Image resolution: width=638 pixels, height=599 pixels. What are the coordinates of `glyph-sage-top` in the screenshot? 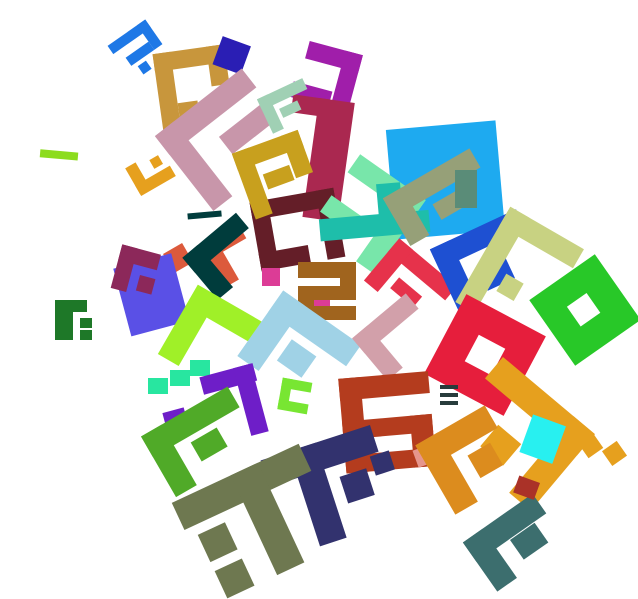 It's located at (282, 106).